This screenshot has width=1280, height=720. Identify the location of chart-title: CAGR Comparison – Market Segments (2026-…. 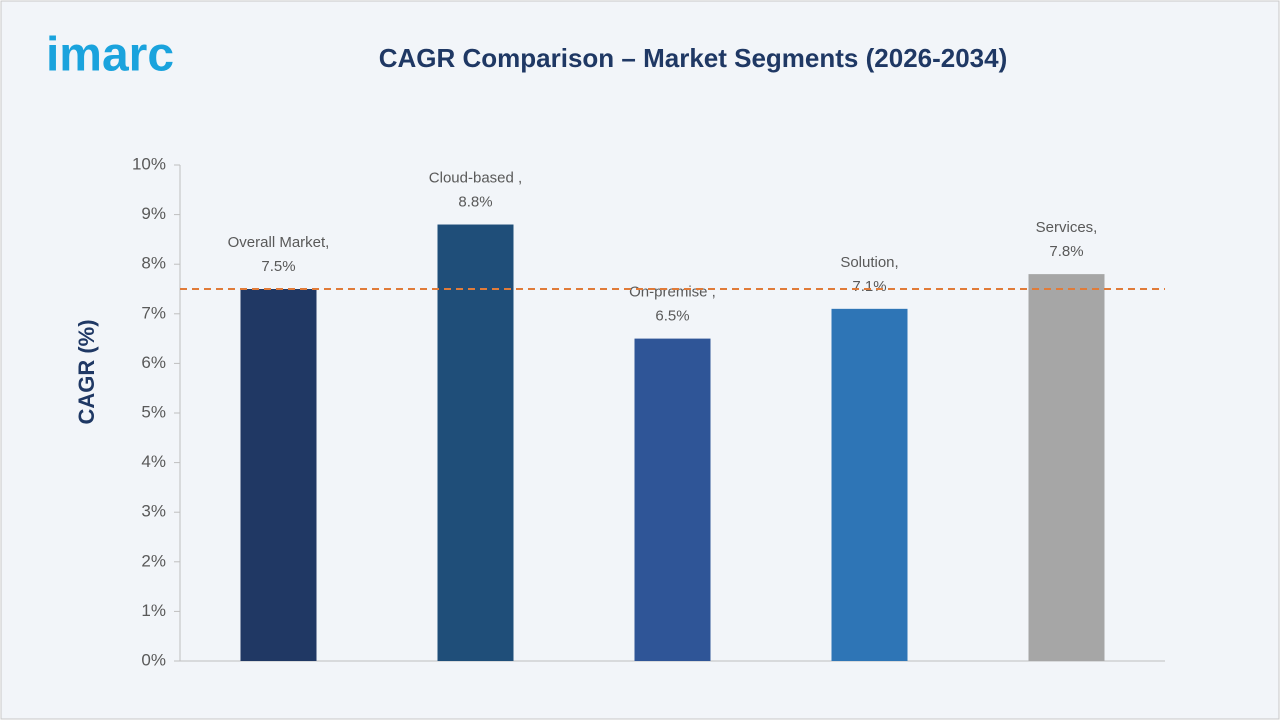
(693, 58).